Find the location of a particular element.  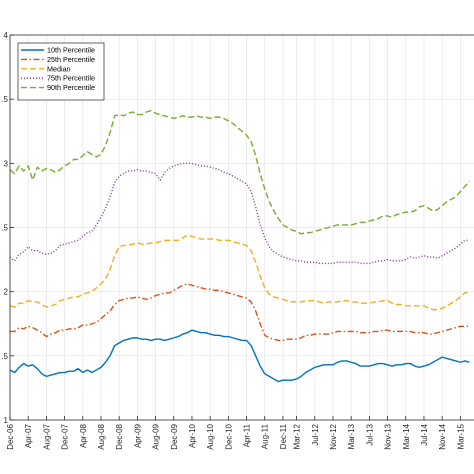

y-tick-label-2: 2 is located at coordinates (6, 292).